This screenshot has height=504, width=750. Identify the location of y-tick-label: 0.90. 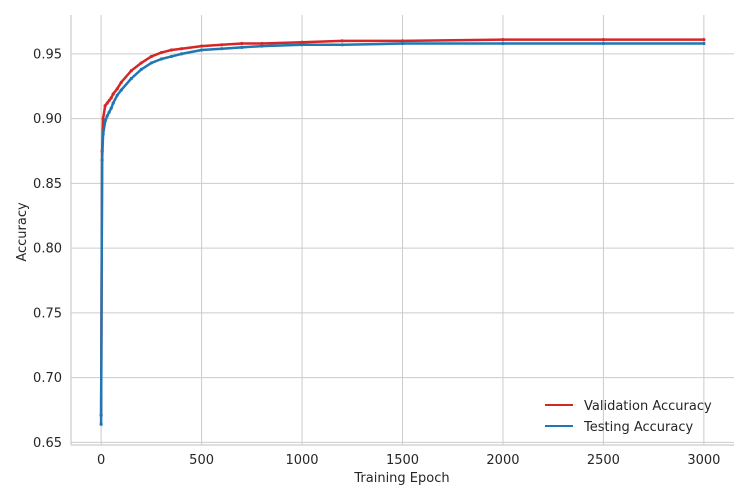
(47, 119).